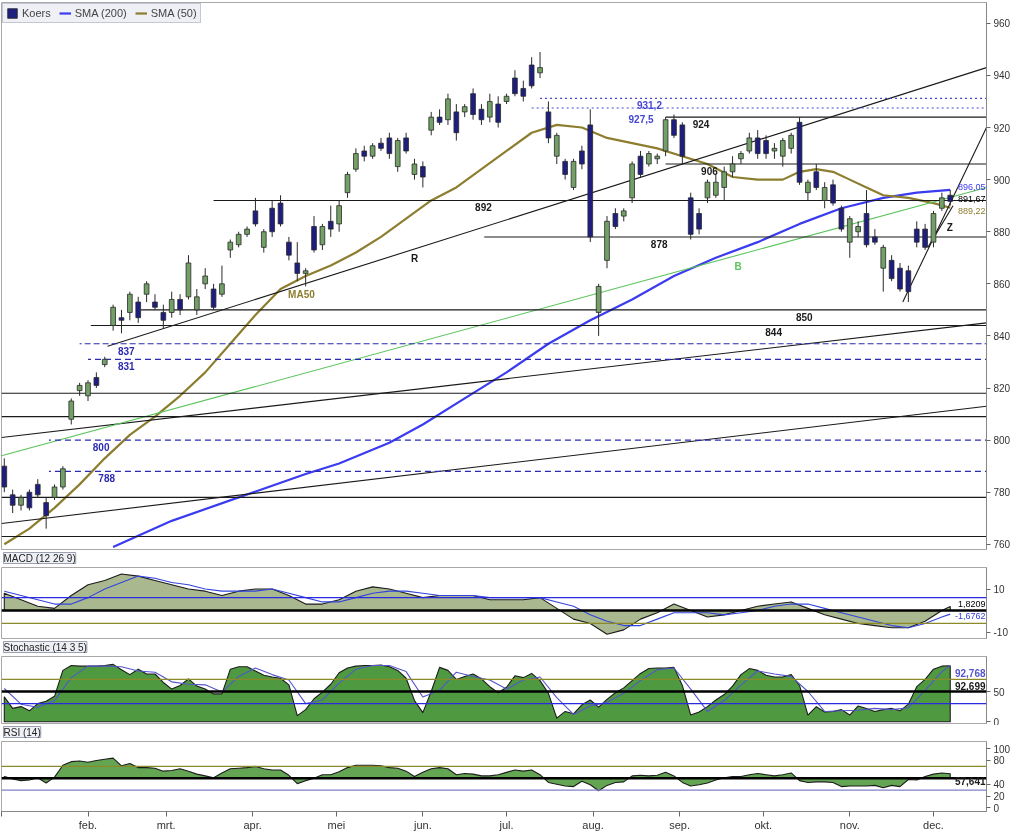  I want to click on x-tick-label: dec., so click(933, 824).